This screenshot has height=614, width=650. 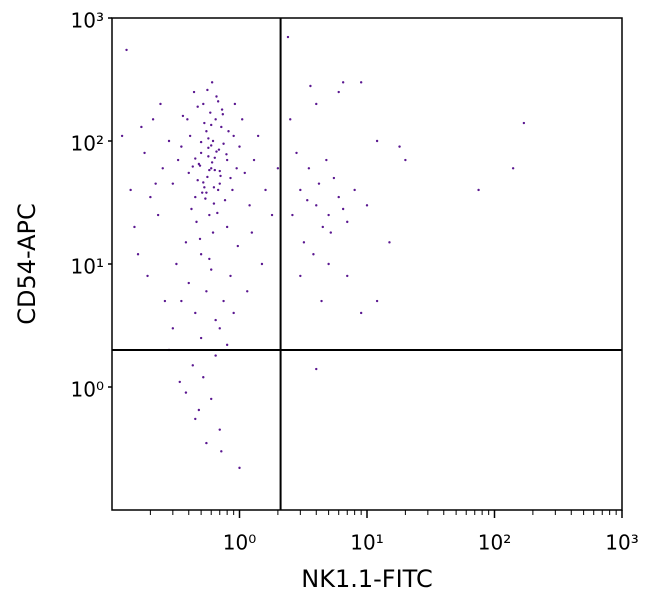 I want to click on y-axis-title: CD54-APC, so click(x=27, y=264).